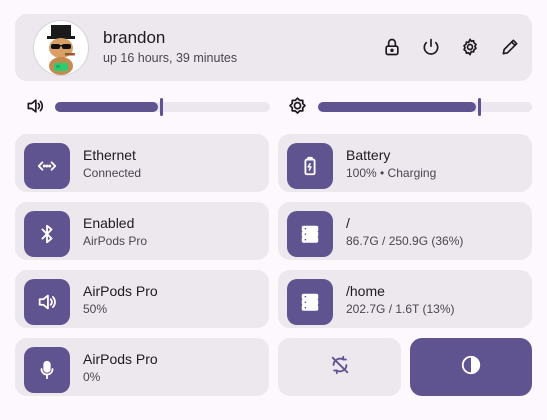  I want to click on volume-slider-handle, so click(161, 107).